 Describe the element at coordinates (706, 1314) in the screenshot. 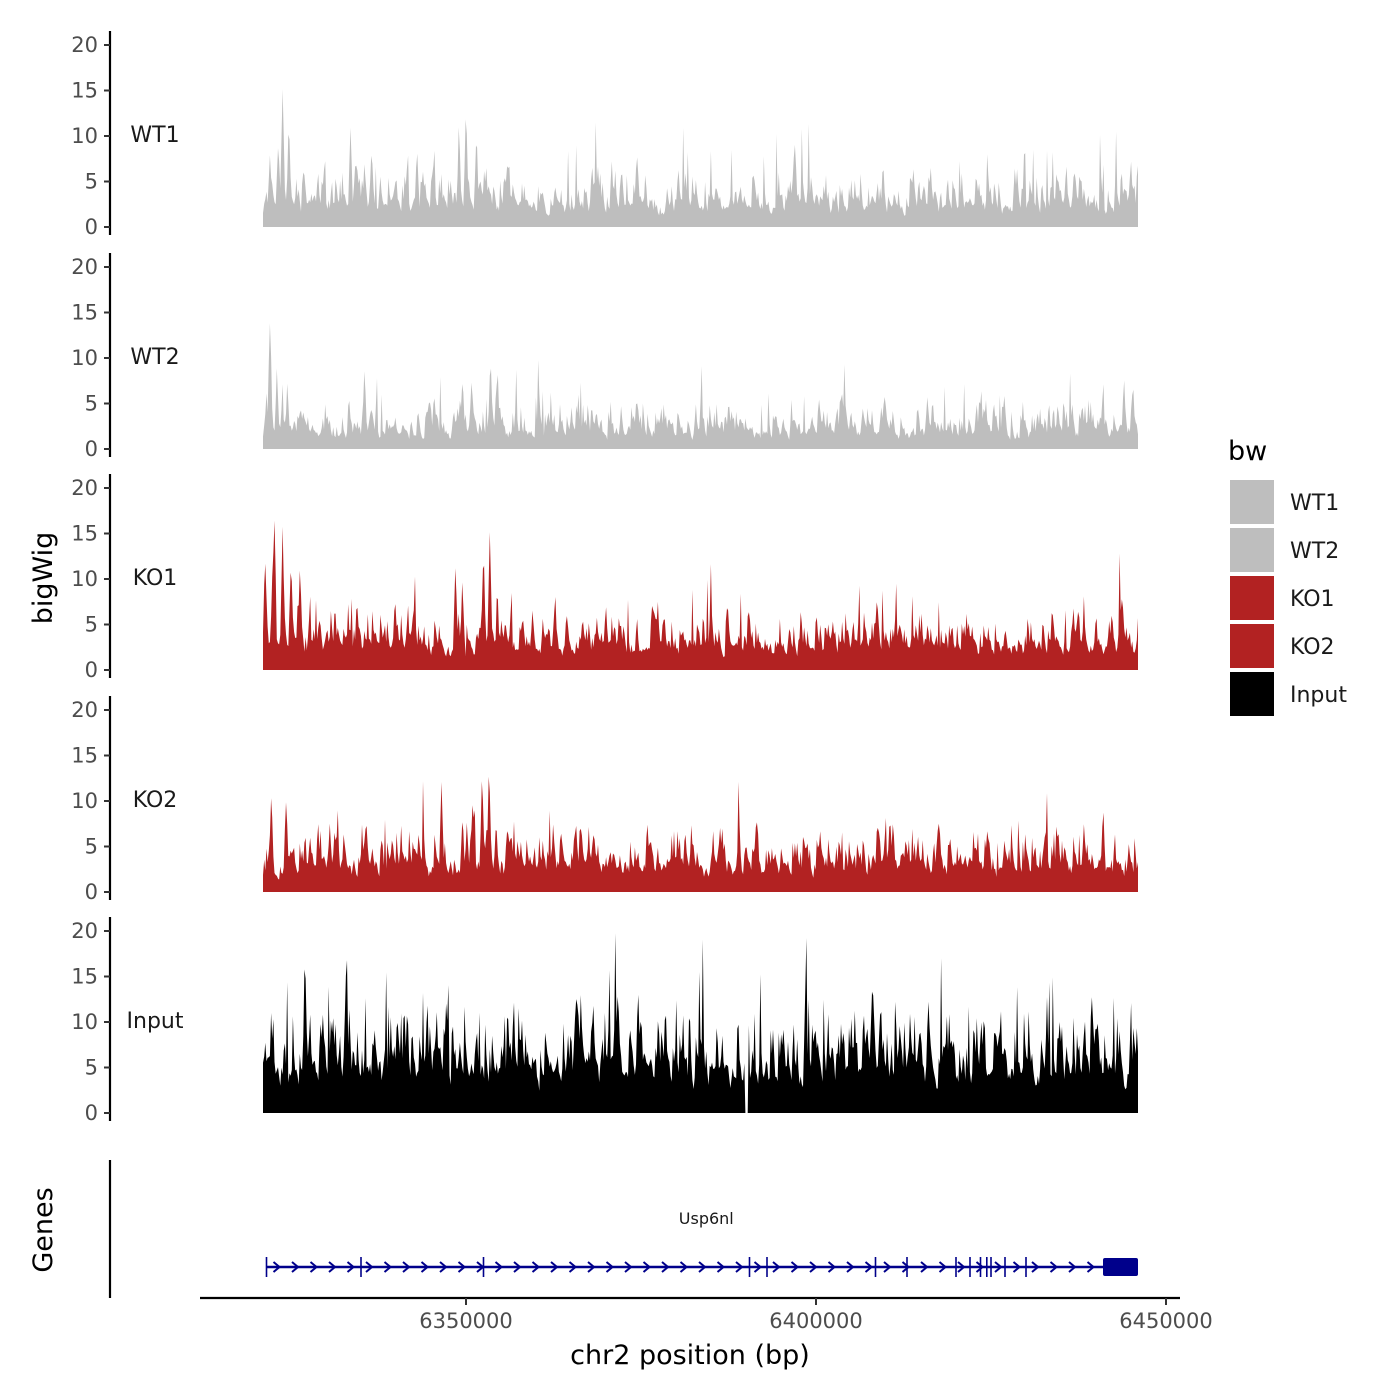

I see `x-axis: 6350000 6400000 6450000` at that location.